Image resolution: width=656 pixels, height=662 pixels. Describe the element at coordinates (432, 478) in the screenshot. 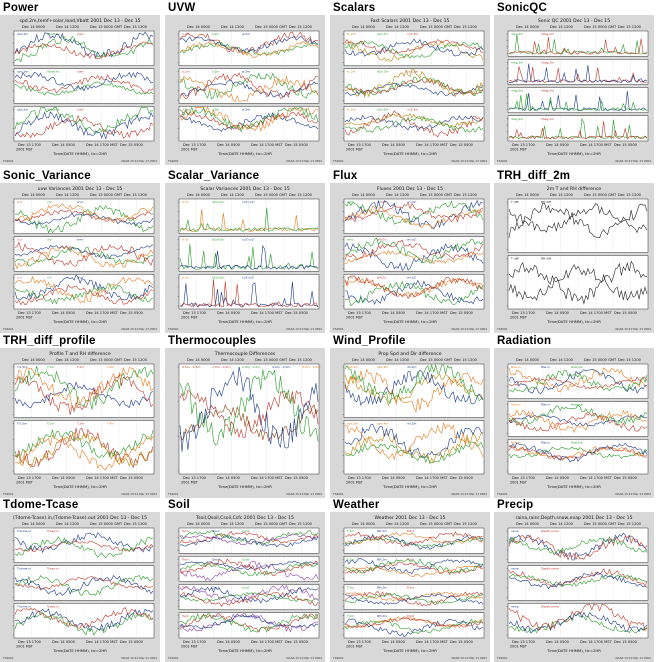

I see `bottom-axis-label: Dec 14 1700 MST` at that location.